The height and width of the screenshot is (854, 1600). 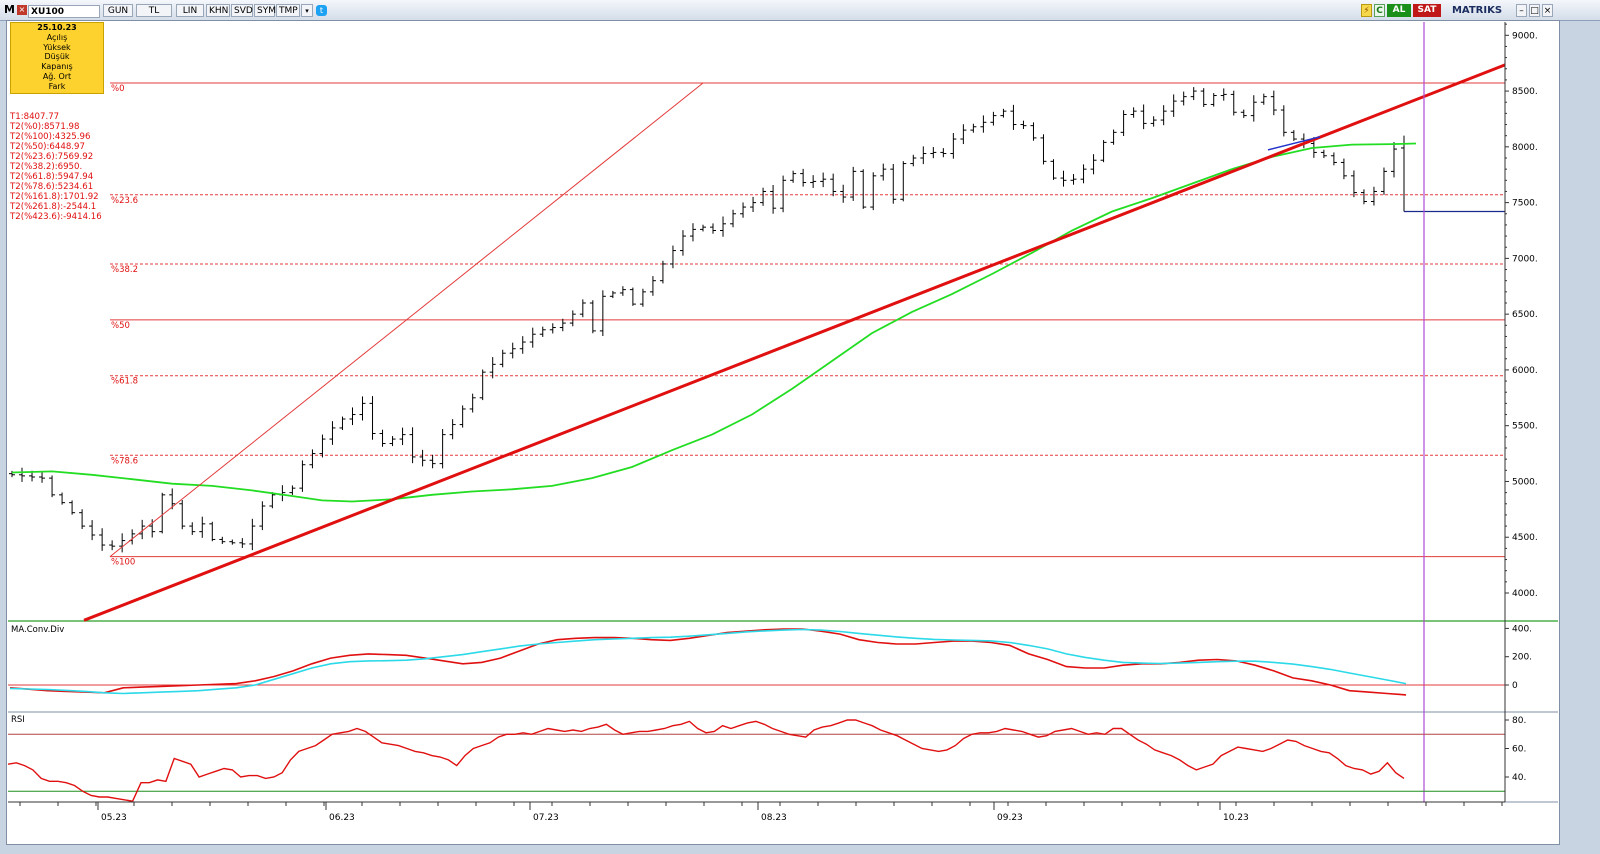 What do you see at coordinates (57, 27) in the screenshot?
I see `info-date: 25.10.23` at bounding box center [57, 27].